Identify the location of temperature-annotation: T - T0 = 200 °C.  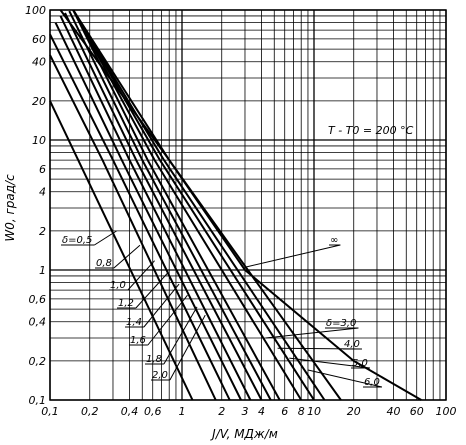
(371, 130).